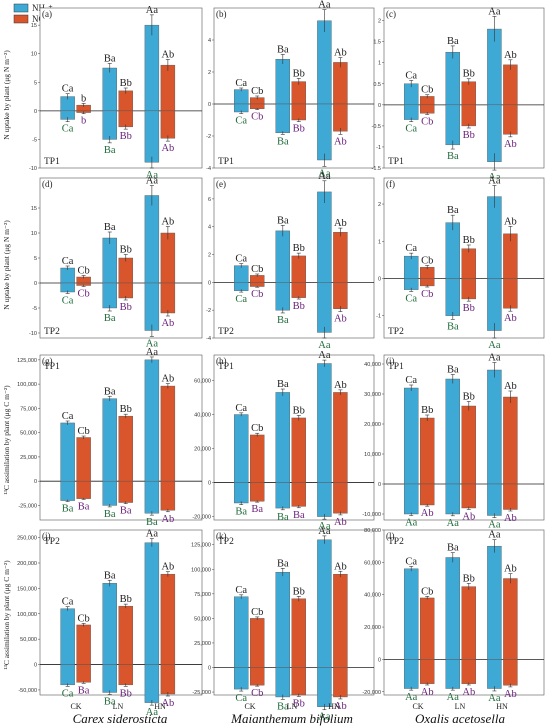 The image size is (550, 728). What do you see at coordinates (118, 706) in the screenshot?
I see `x-tick-ln: LN` at bounding box center [118, 706].